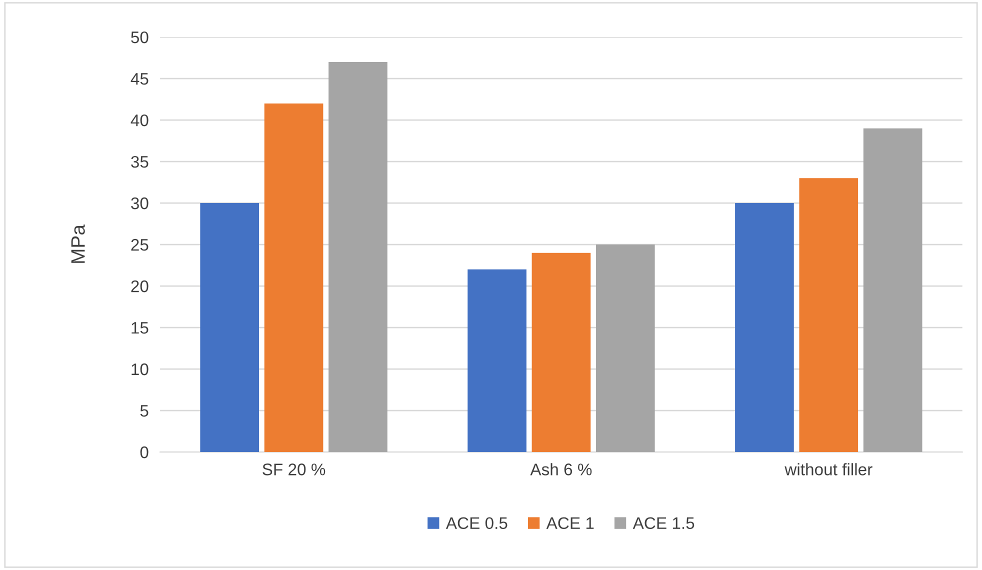  Describe the element at coordinates (663, 523) in the screenshot. I see `legend-label: ACE 1.5` at that location.